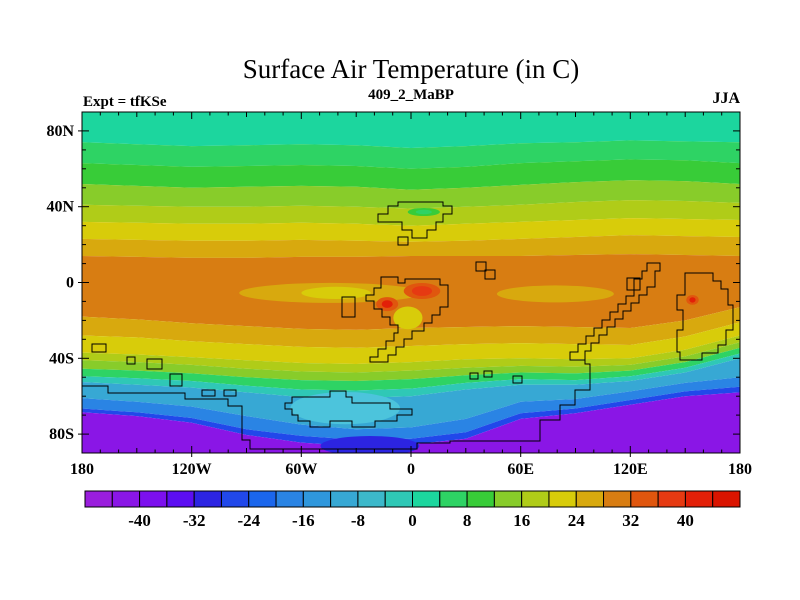  What do you see at coordinates (411, 469) in the screenshot?
I see `lon-tick-label: 0` at bounding box center [411, 469].